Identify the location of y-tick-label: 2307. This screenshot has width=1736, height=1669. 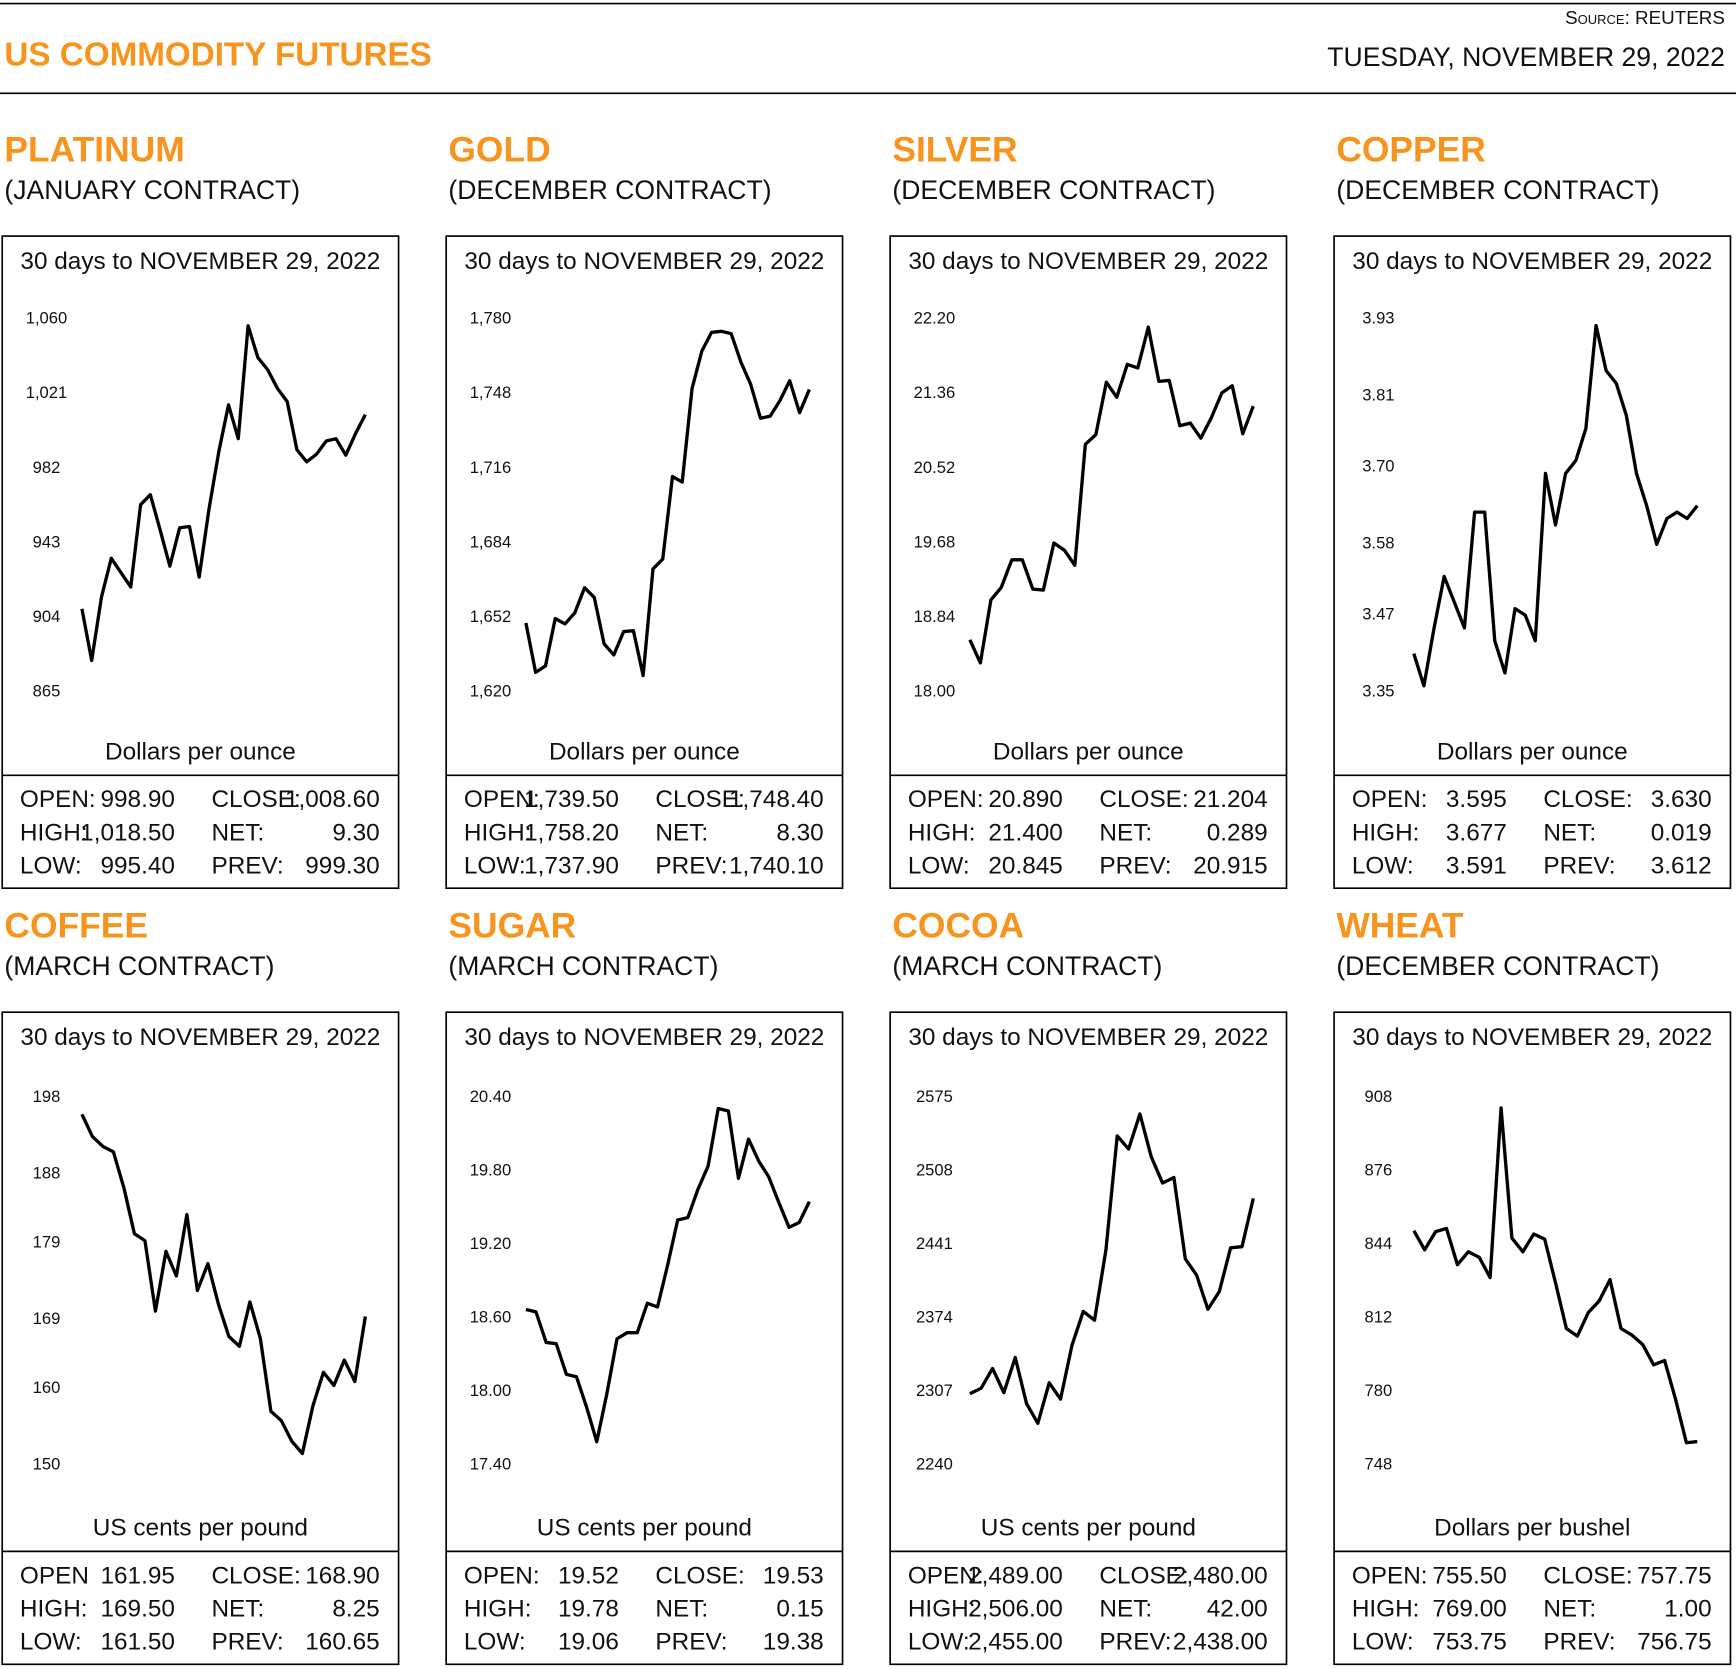
(934, 1390).